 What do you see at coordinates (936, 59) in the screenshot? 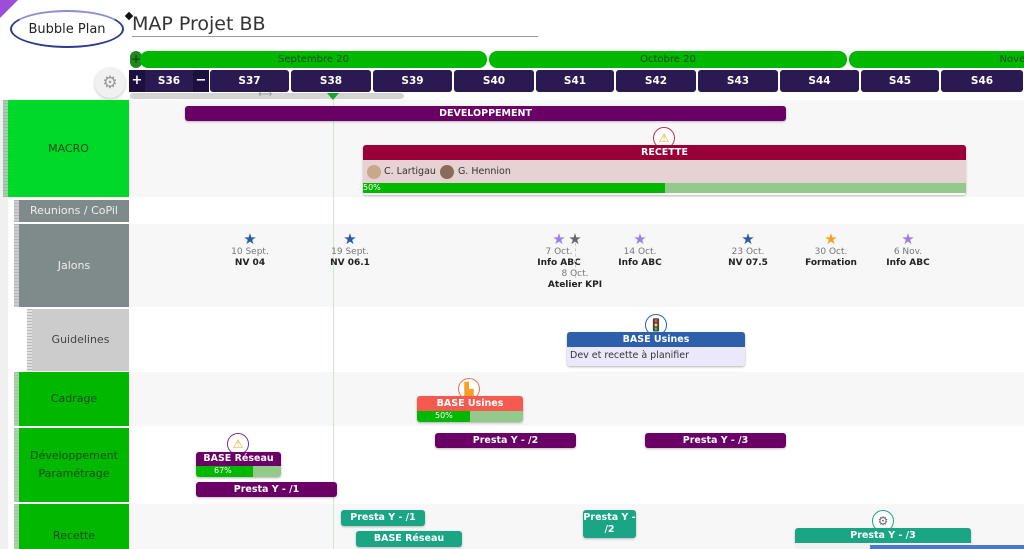
I see `month-november: Novem` at bounding box center [936, 59].